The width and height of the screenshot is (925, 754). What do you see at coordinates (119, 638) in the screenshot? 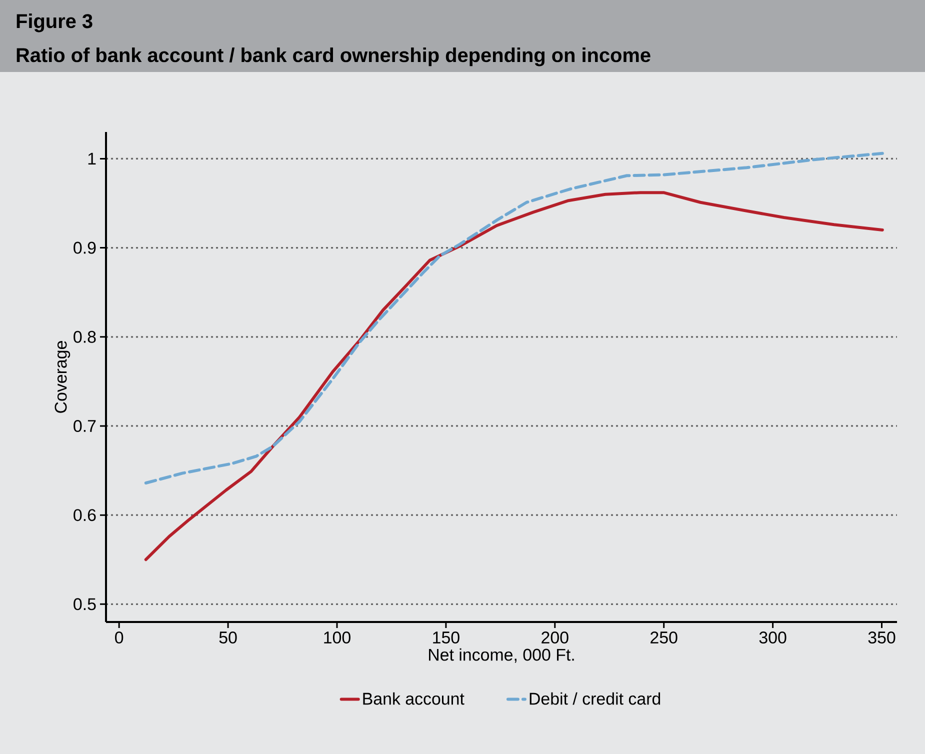
I see `x-tick-label: 0` at bounding box center [119, 638].